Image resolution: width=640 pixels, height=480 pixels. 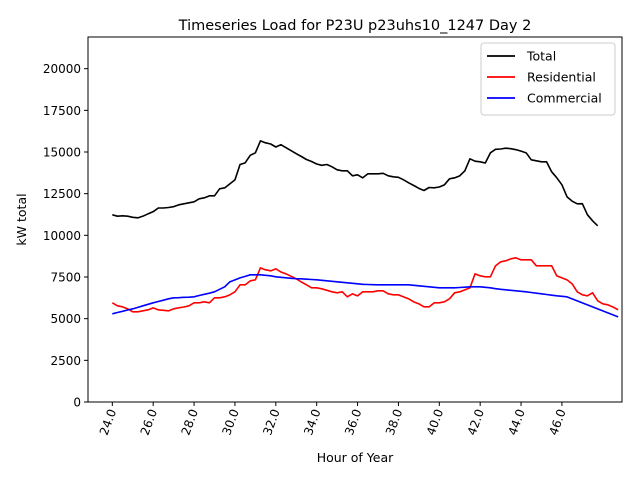 What do you see at coordinates (541, 56) in the screenshot?
I see `legend-label-total: Total` at bounding box center [541, 56].